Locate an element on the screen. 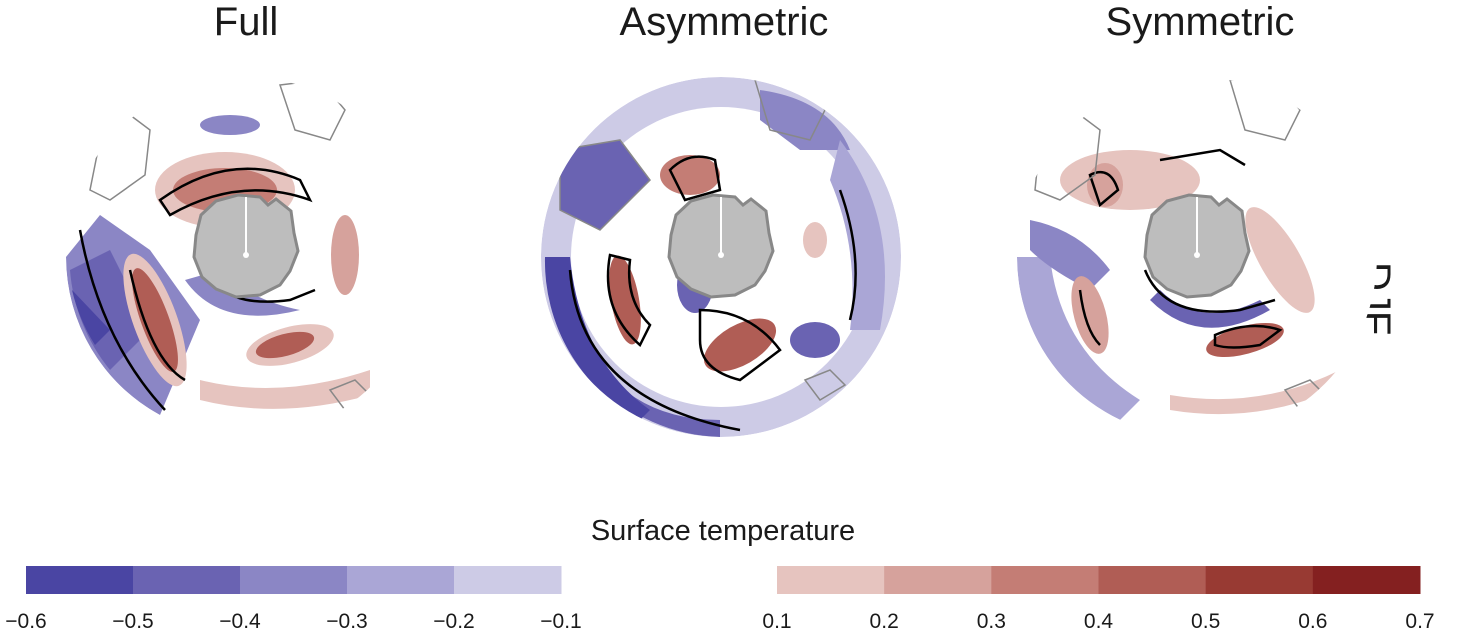 The image size is (1481, 634). panel-title-asymmetric: Asymmetric is located at coordinates (724, 22).